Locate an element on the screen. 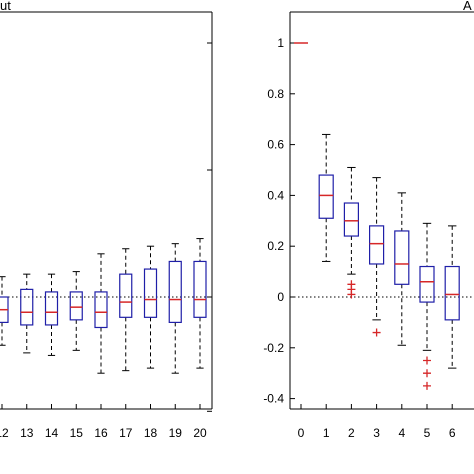 This screenshot has height=474, width=474. x-tick-label: 17 is located at coordinates (126, 433).